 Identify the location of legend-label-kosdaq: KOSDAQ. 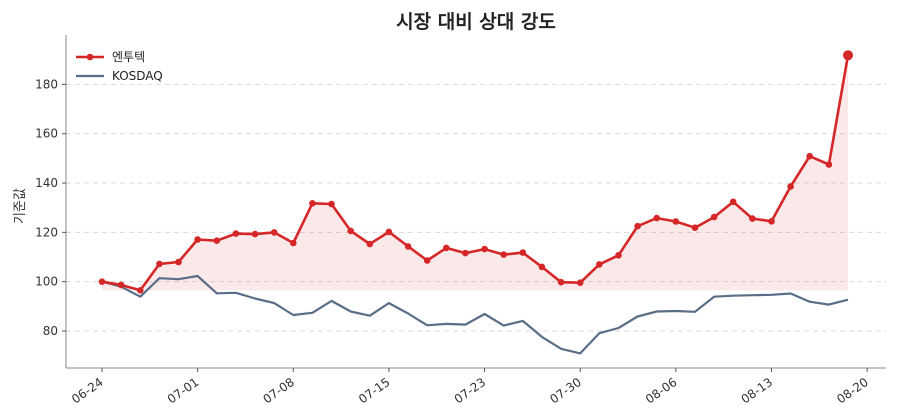
(137, 76).